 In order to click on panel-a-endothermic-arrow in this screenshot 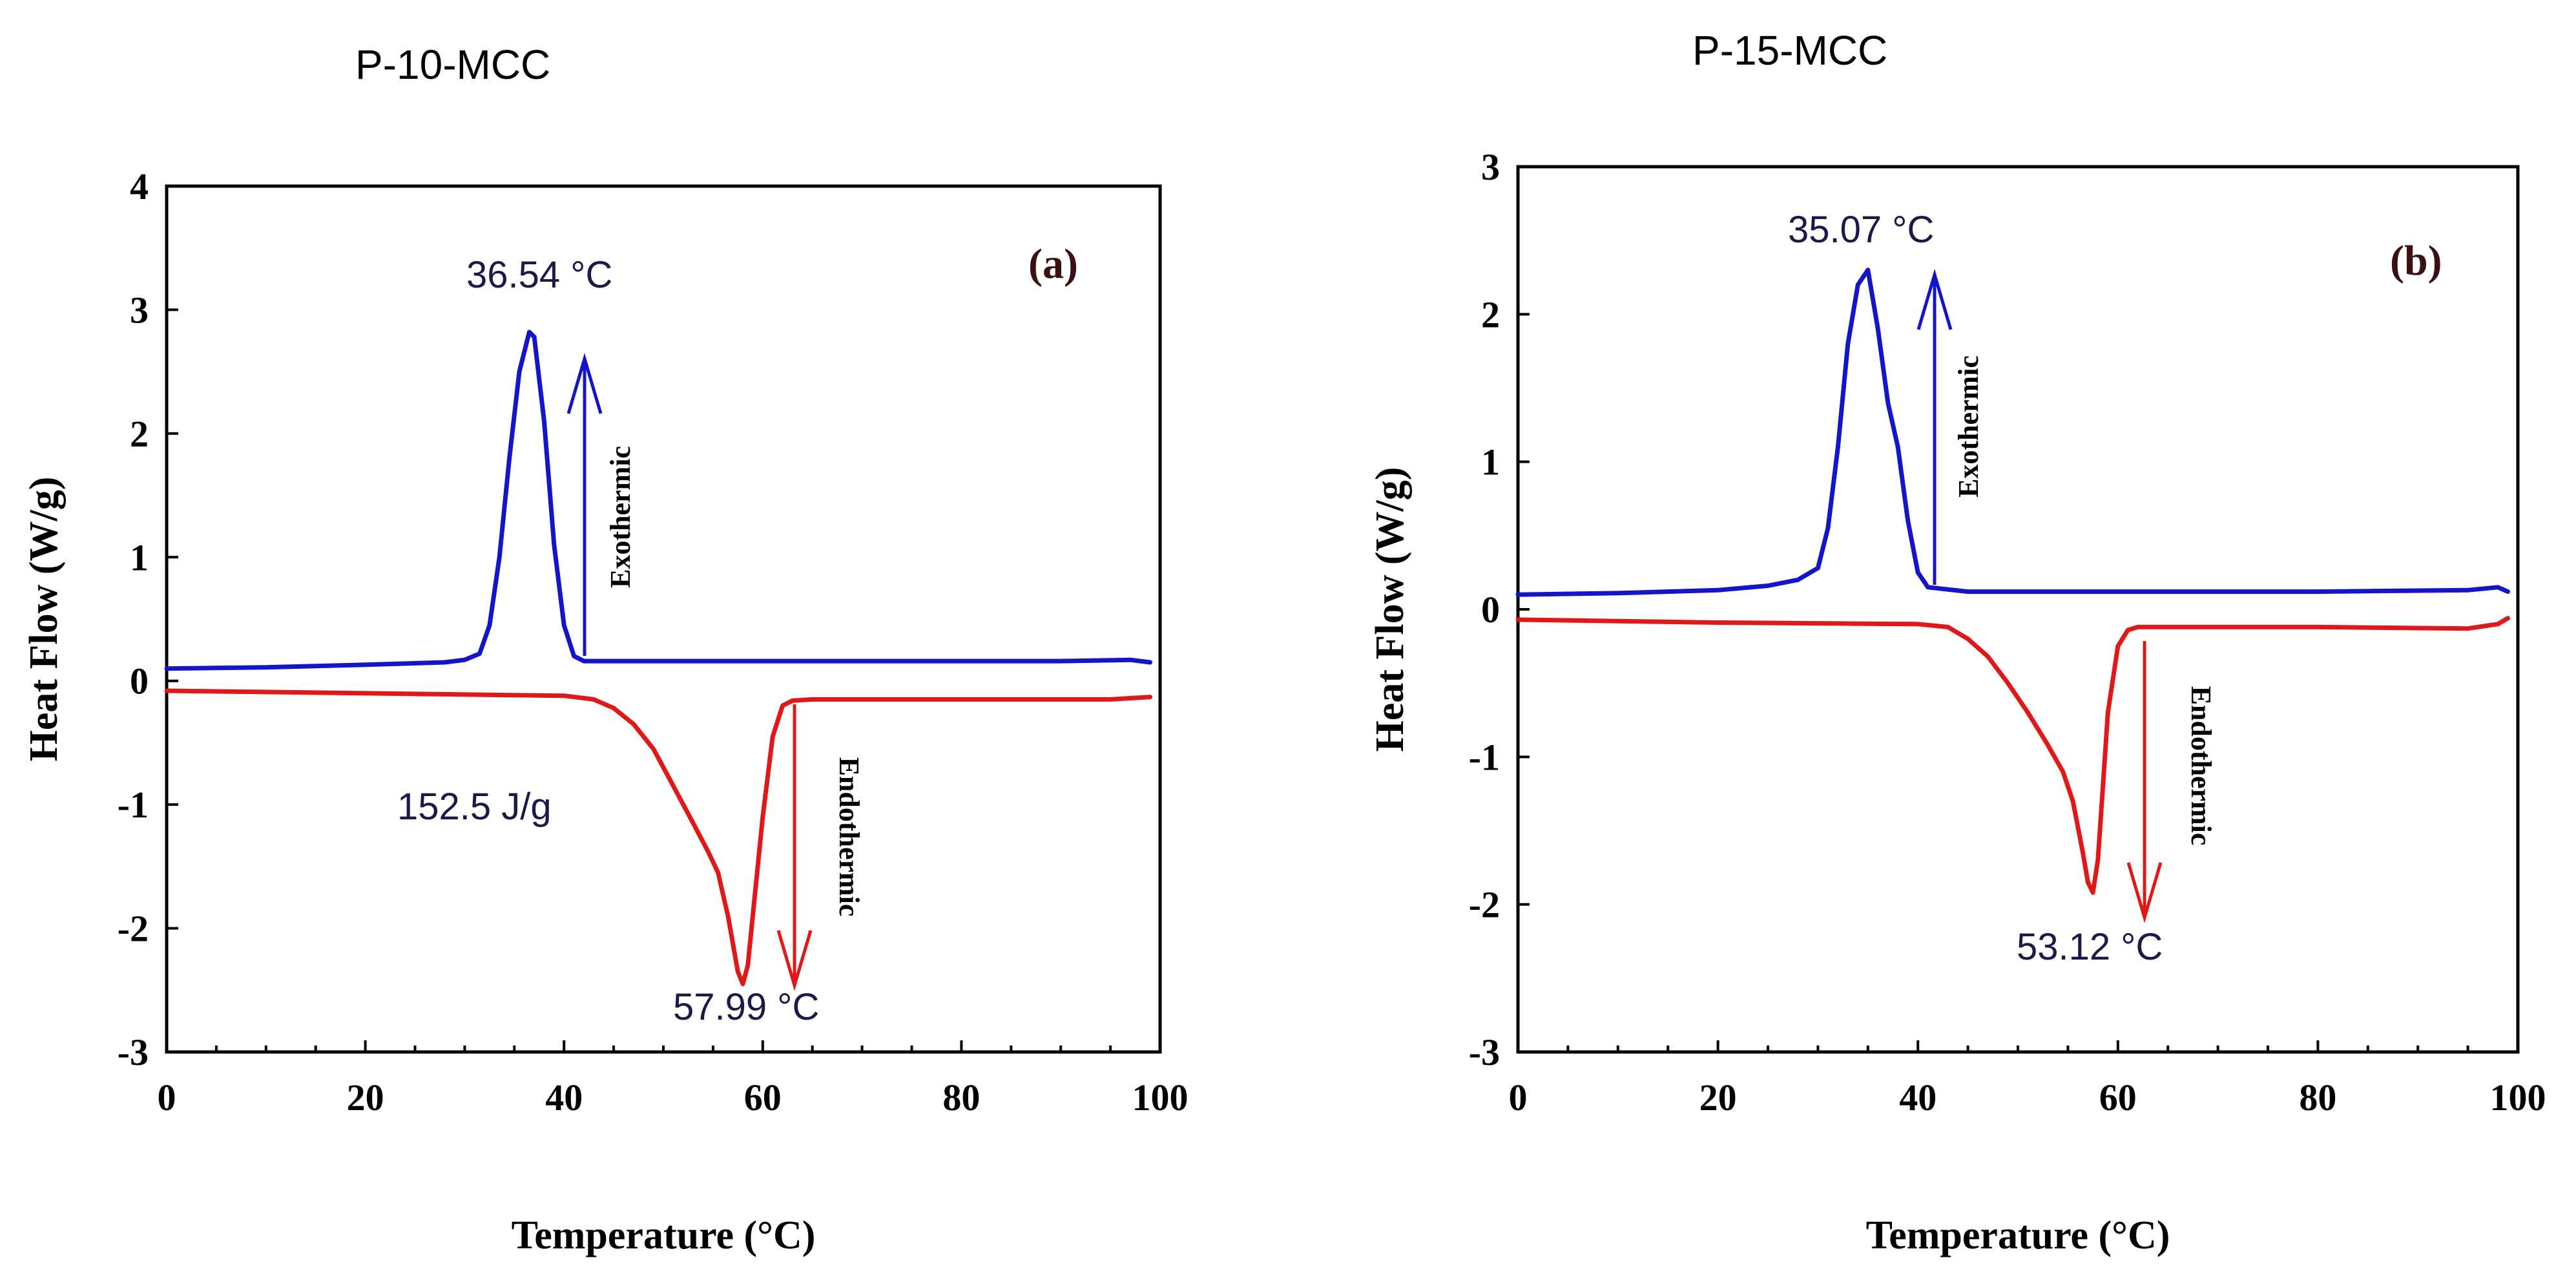, I will do `click(794, 847)`.